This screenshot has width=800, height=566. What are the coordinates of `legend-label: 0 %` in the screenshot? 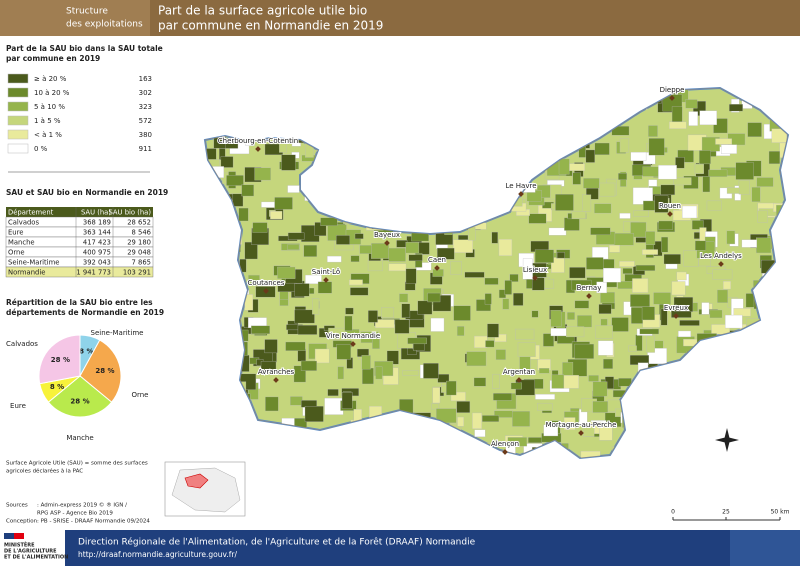 It's located at (41, 149).